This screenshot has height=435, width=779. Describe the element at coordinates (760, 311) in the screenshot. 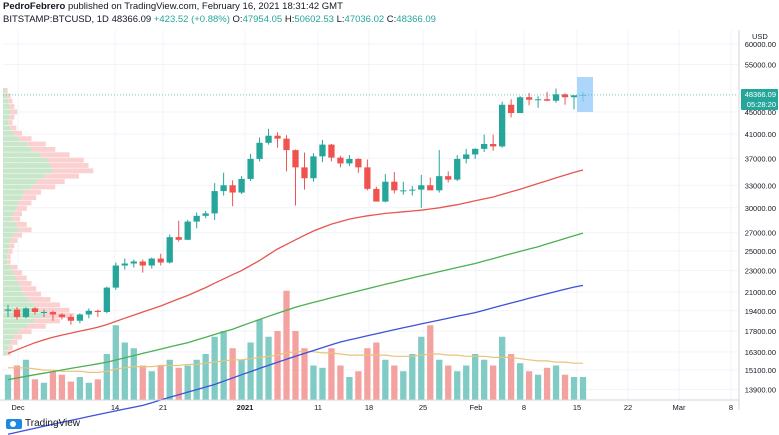

I see `y-tick-label: 19400.00` at that location.